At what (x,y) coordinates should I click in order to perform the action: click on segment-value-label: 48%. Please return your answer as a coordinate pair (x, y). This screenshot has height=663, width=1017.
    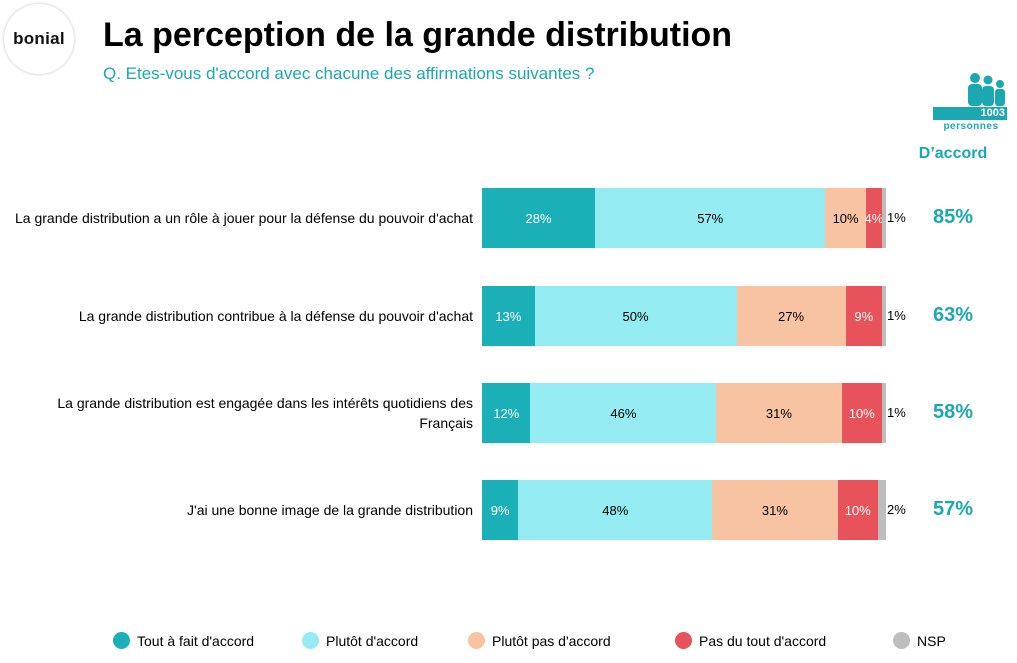
    Looking at the image, I should click on (615, 510).